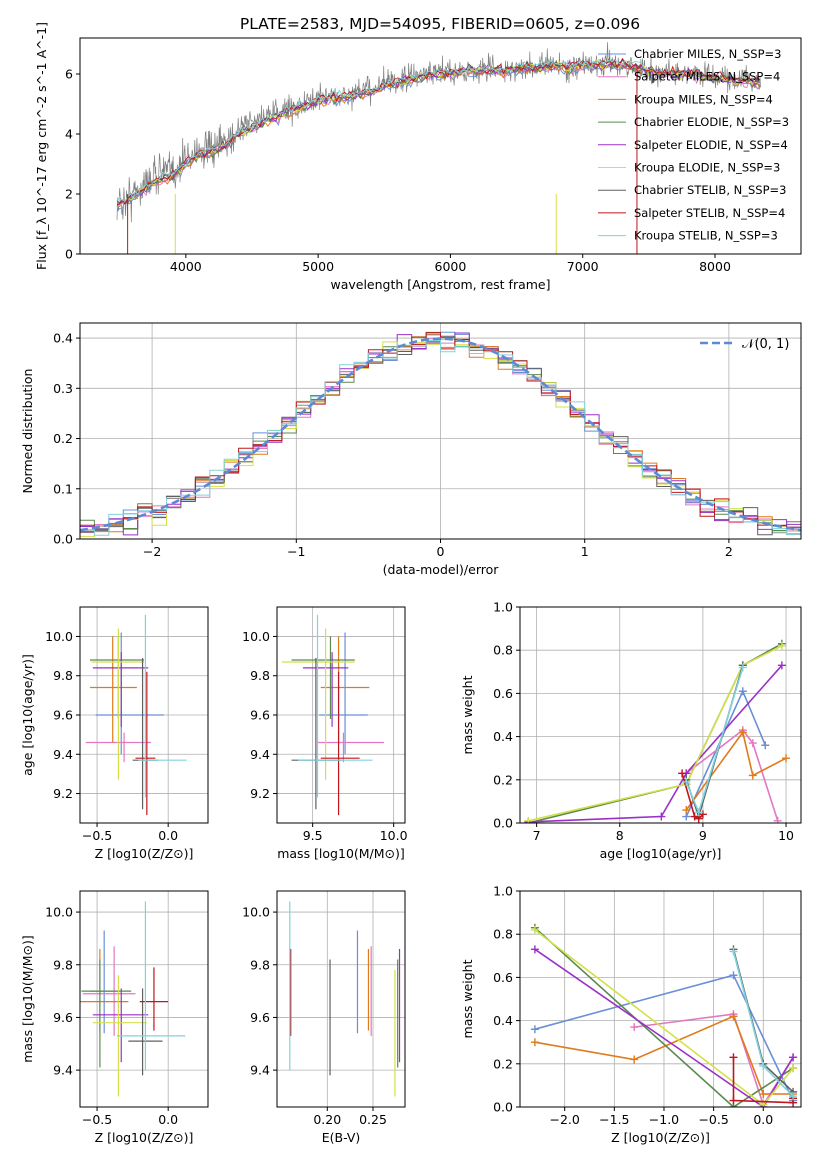 This screenshot has width=819, height=1170. I want to click on x-tick-label: 9.5, so click(313, 835).